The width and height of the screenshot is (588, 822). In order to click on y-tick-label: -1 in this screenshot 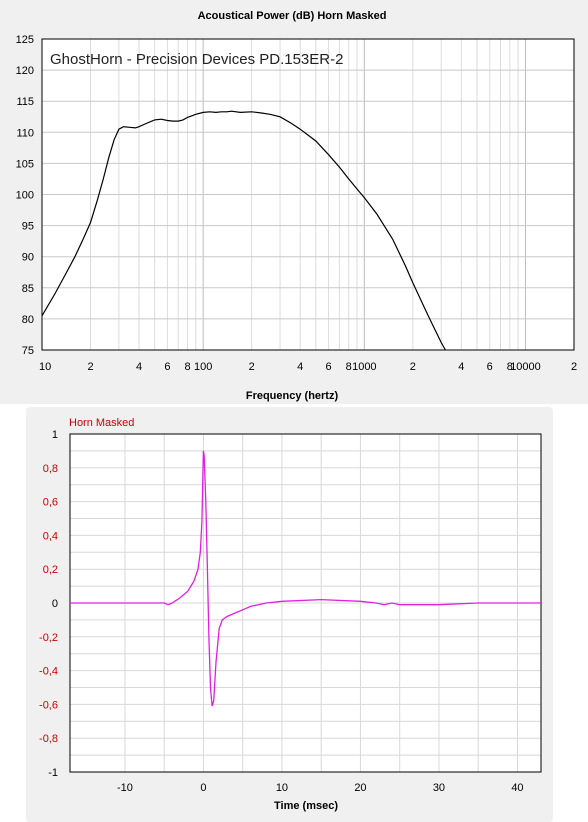, I will do `click(53, 773)`.